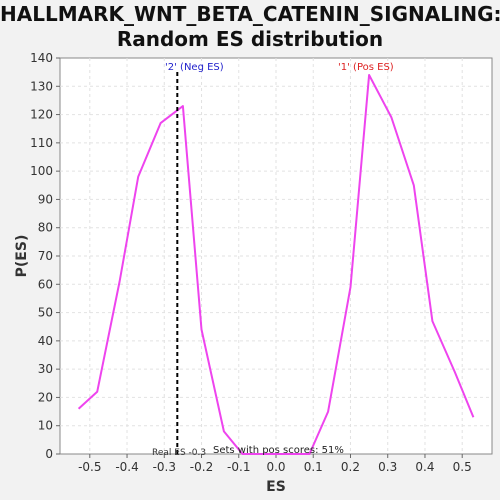 This screenshot has height=500, width=500. What do you see at coordinates (41, 58) in the screenshot?
I see `y-tick-label: 140` at bounding box center [41, 58].